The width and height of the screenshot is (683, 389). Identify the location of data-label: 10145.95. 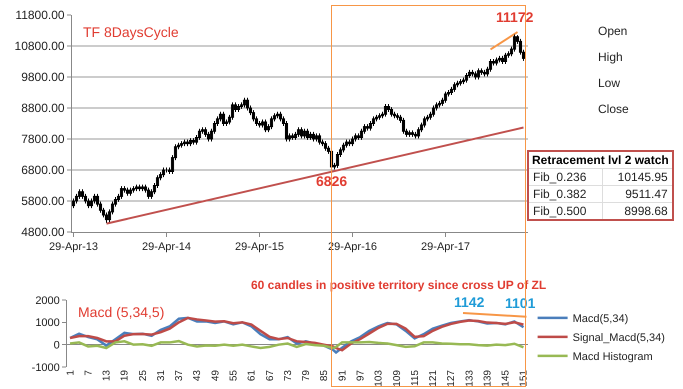
(637, 177).